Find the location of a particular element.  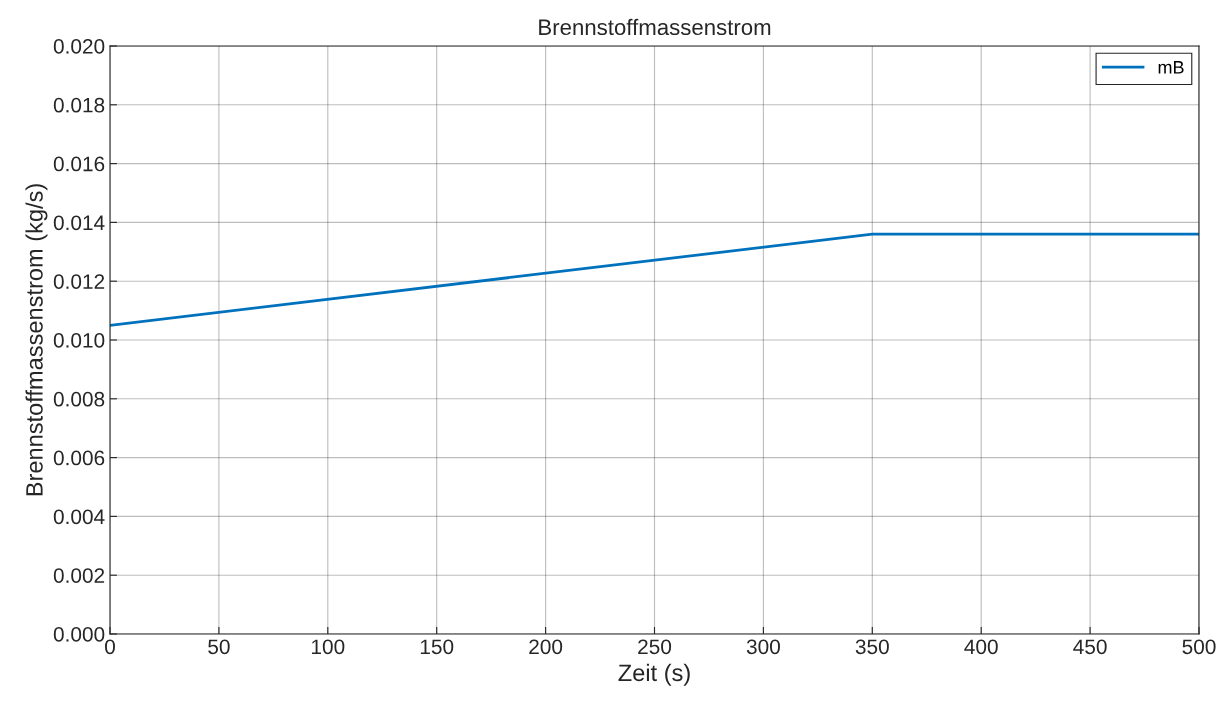

y-tick-label: 0.002 is located at coordinates (79, 575).